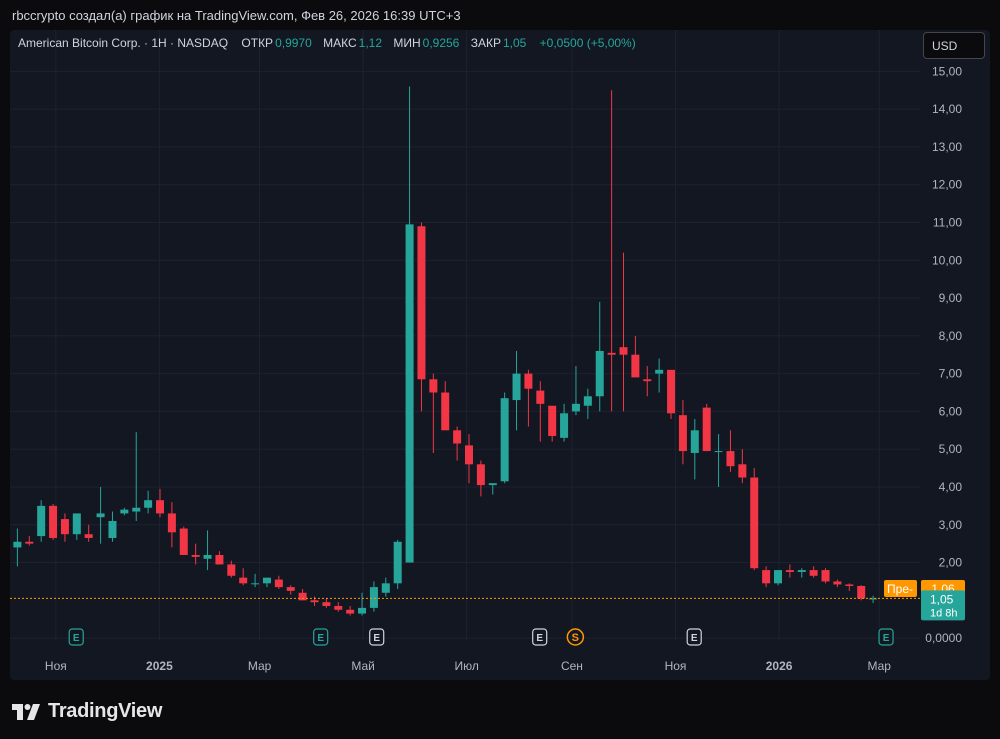 The image size is (1000, 739). I want to click on price-tick-label: 7,00, so click(951, 374).